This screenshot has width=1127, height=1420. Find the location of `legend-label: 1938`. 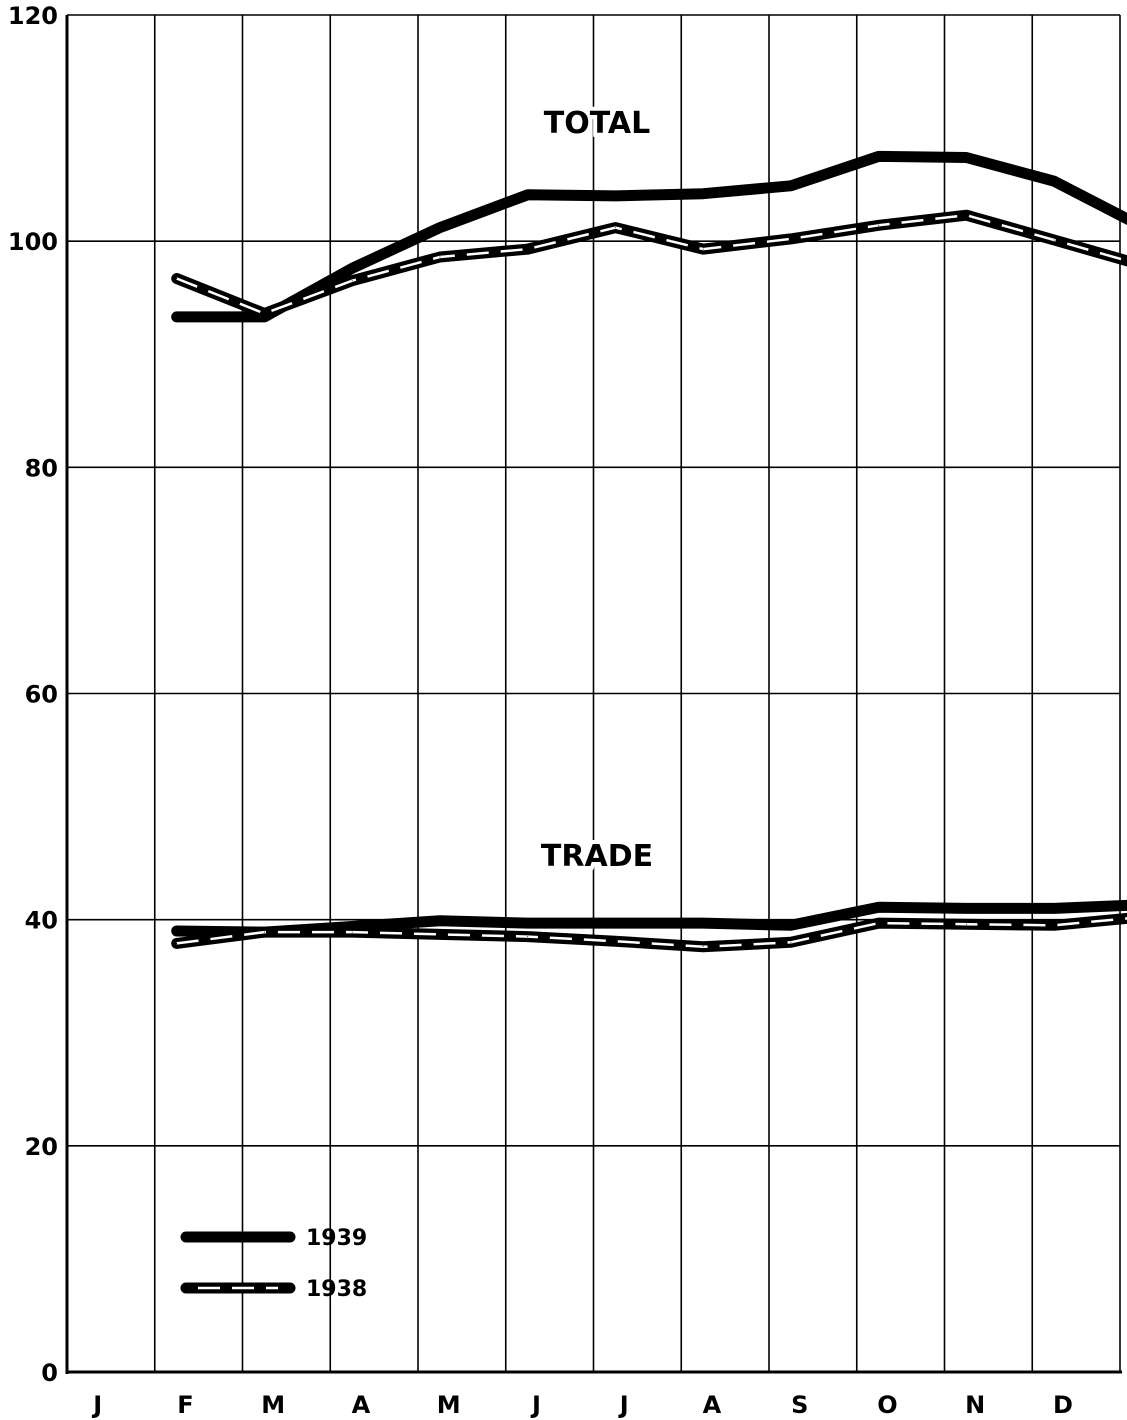

legend-label: 1938 is located at coordinates (336, 1289).